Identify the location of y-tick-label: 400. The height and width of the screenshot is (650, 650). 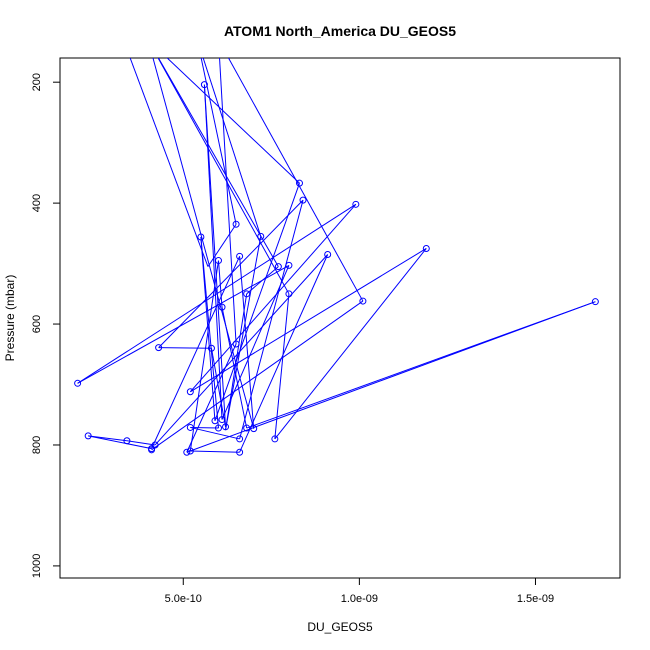
(37, 203).